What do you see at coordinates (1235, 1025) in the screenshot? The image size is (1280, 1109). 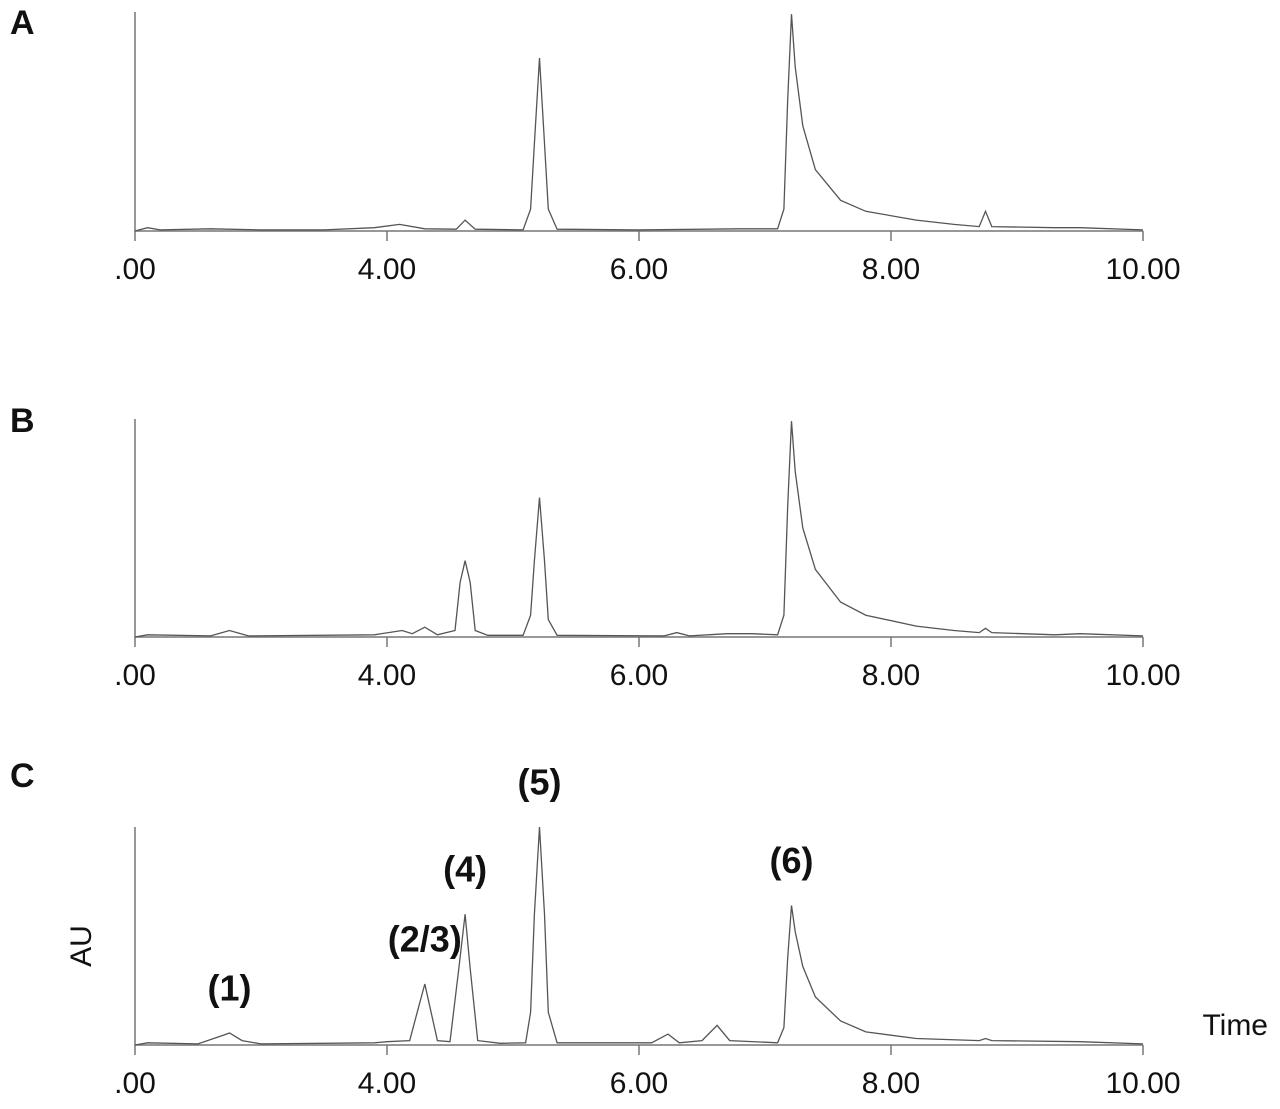 I see `x-axis-label: Time` at bounding box center [1235, 1025].